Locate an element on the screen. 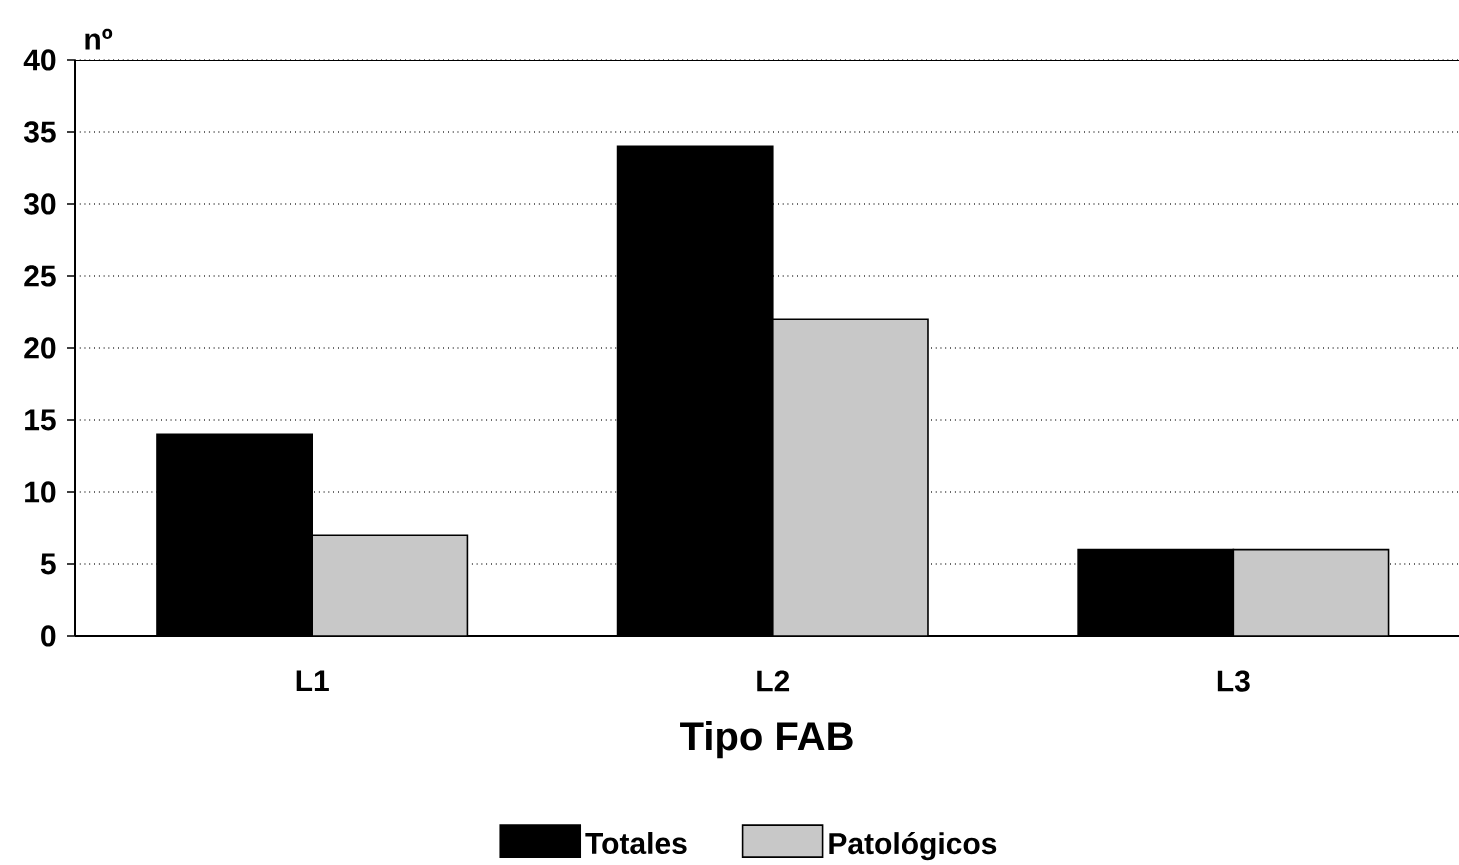  x-axis-title: Tipo FAB is located at coordinates (766, 740).